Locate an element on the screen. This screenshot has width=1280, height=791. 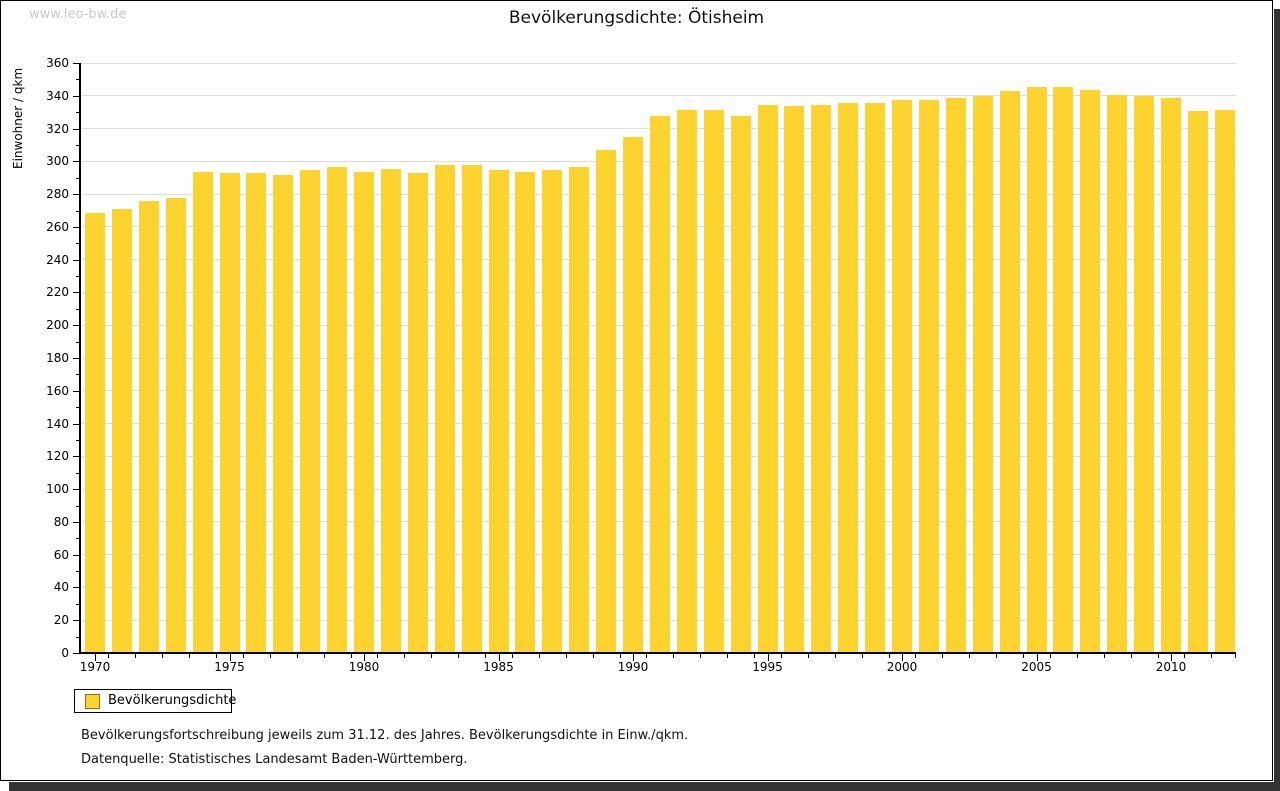
y-tick-label: 140 is located at coordinates (57, 423).